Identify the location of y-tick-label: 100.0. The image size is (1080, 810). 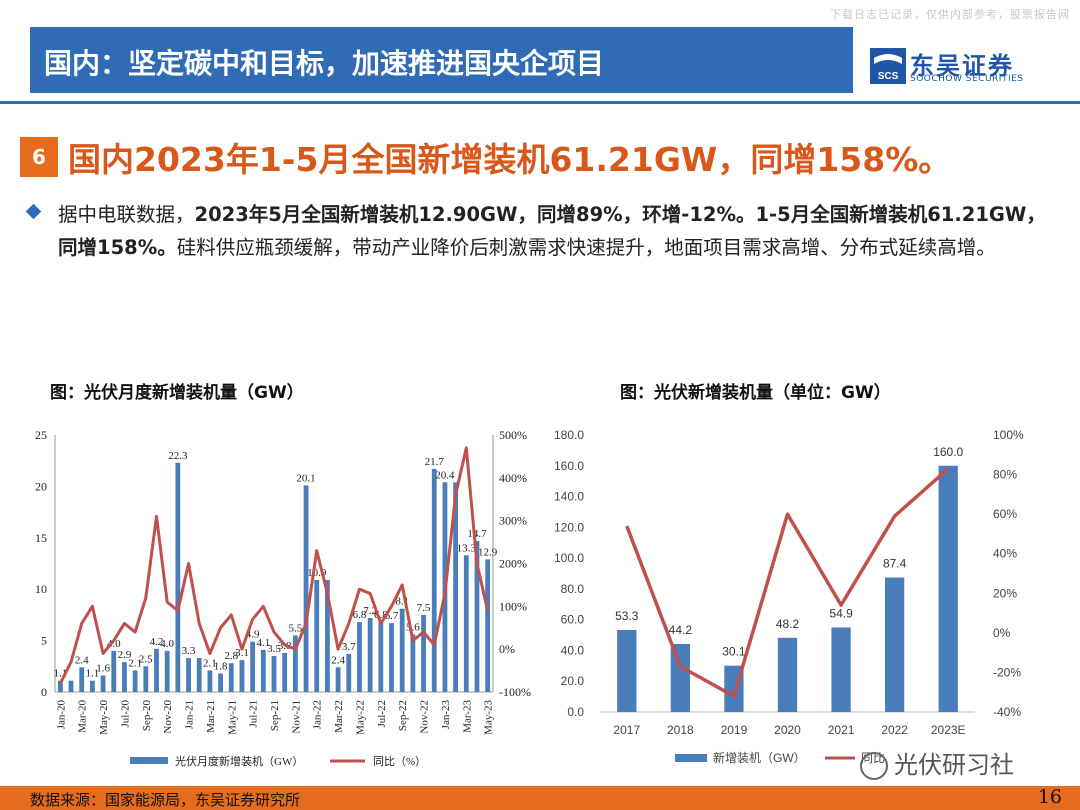
(569, 558).